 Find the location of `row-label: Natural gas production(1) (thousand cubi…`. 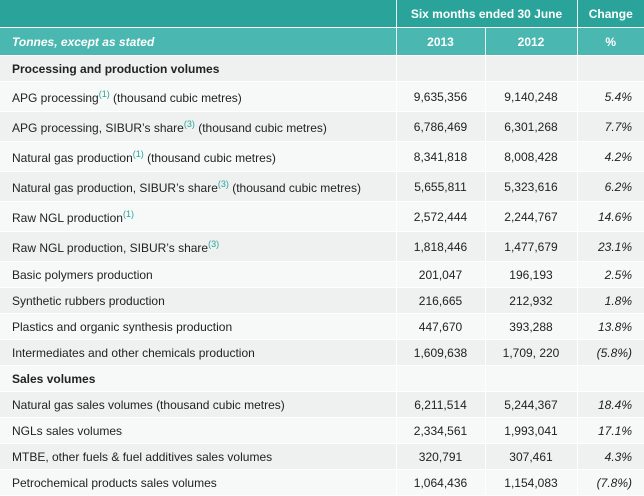

row-label: Natural gas production(1) (thousand cubi… is located at coordinates (198, 156).